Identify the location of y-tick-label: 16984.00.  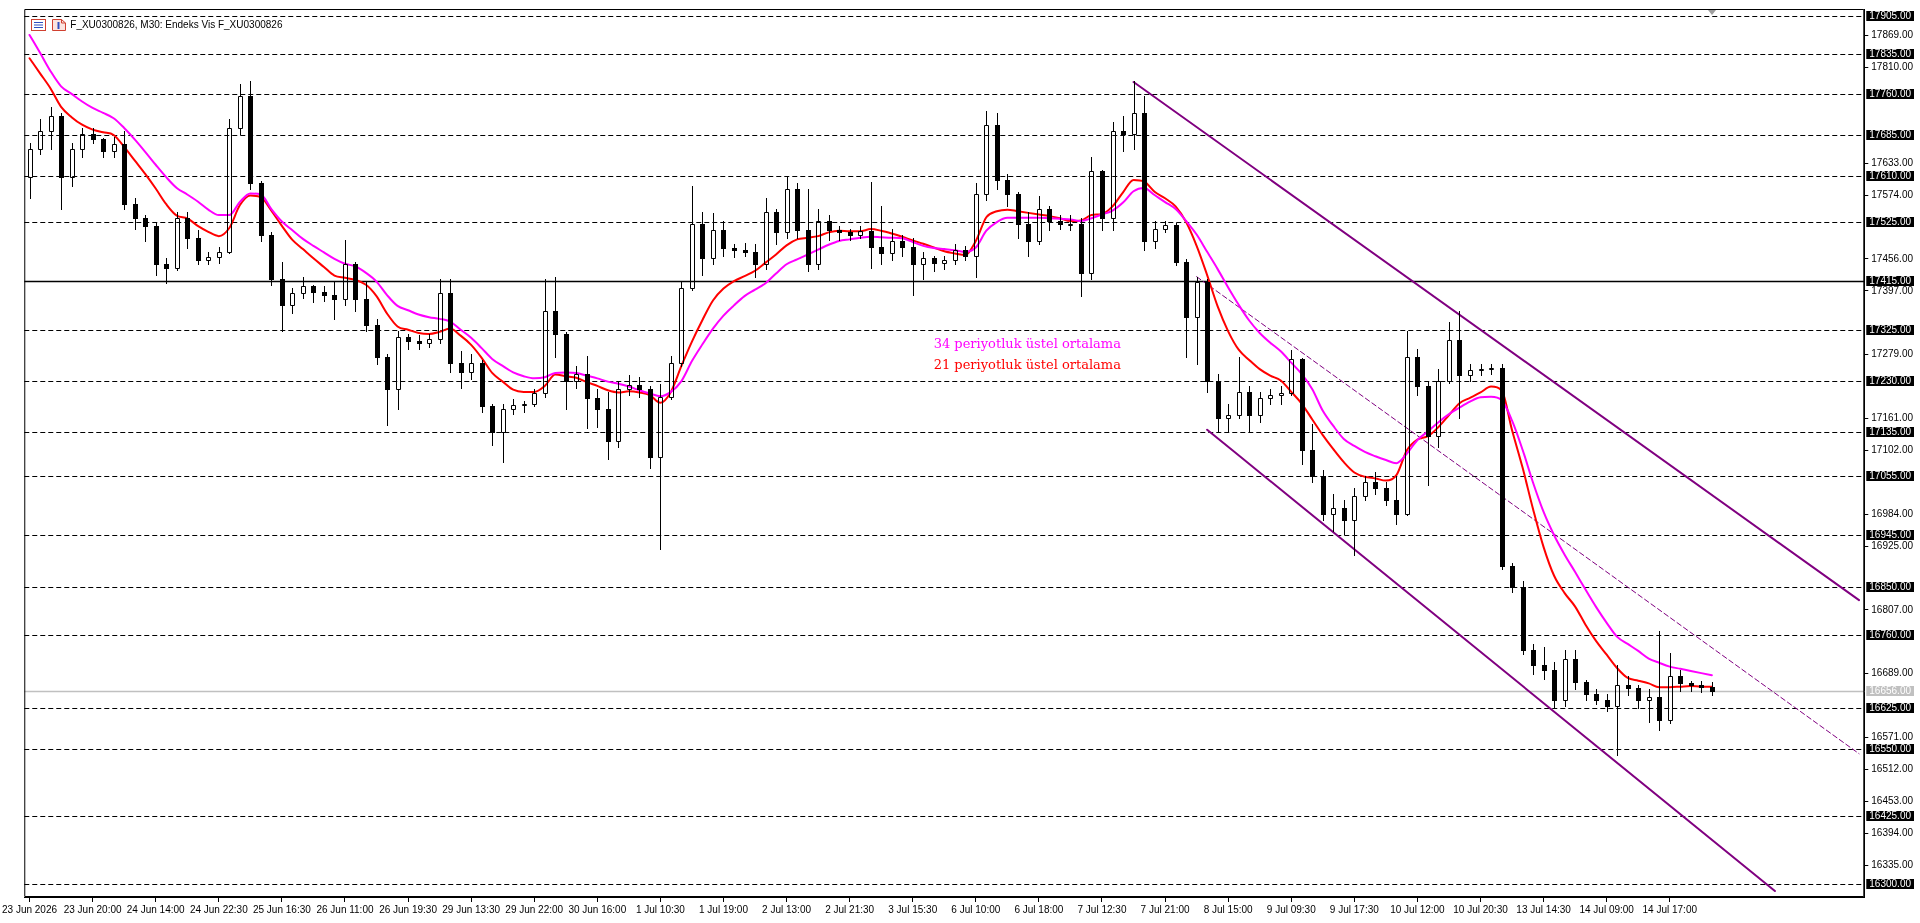
(1892, 513).